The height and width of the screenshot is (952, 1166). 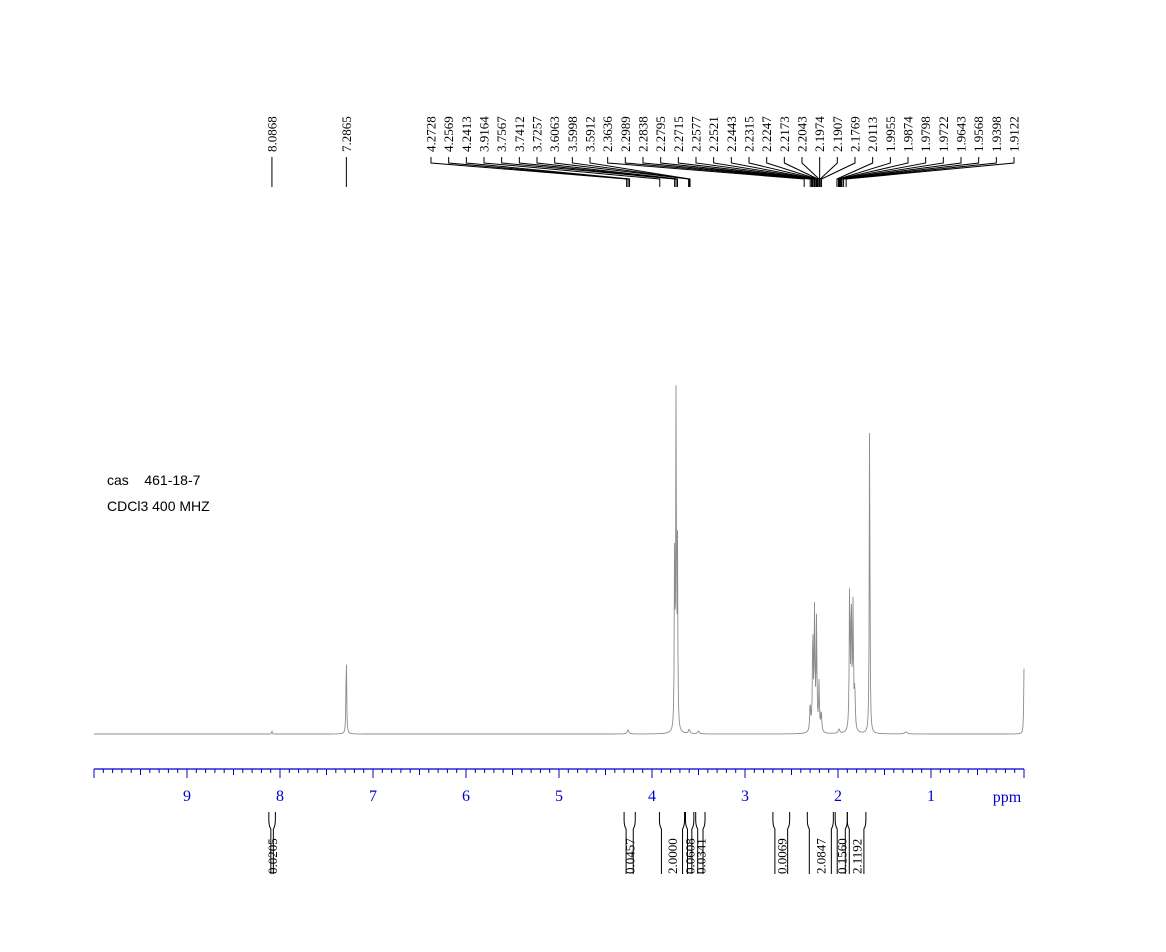 I want to click on peak-label: 4.2728, so click(x=431, y=134).